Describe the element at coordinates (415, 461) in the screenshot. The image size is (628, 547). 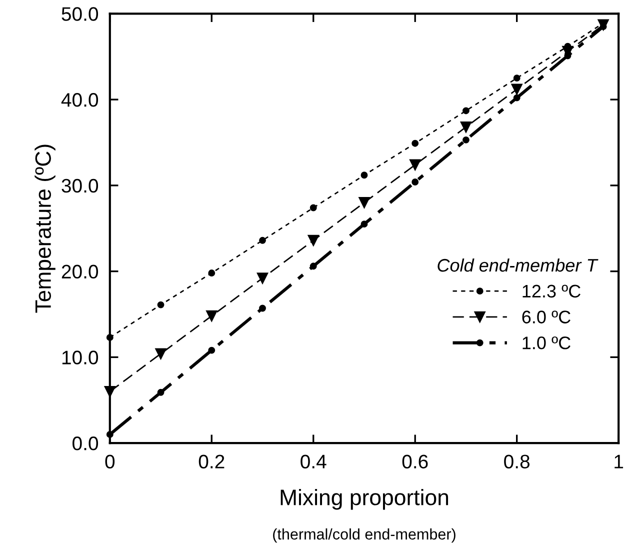
I see `x-tick-label: 0.6` at that location.